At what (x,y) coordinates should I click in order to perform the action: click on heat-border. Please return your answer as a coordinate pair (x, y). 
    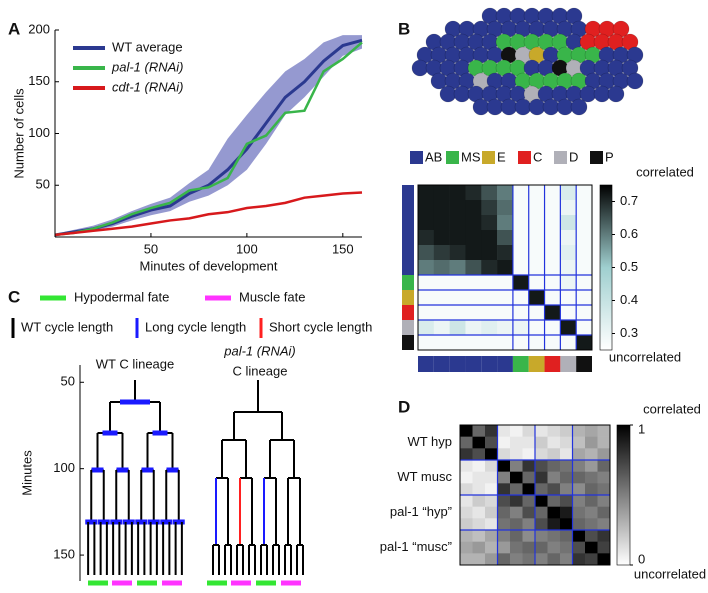
    Looking at the image, I should click on (535, 495).